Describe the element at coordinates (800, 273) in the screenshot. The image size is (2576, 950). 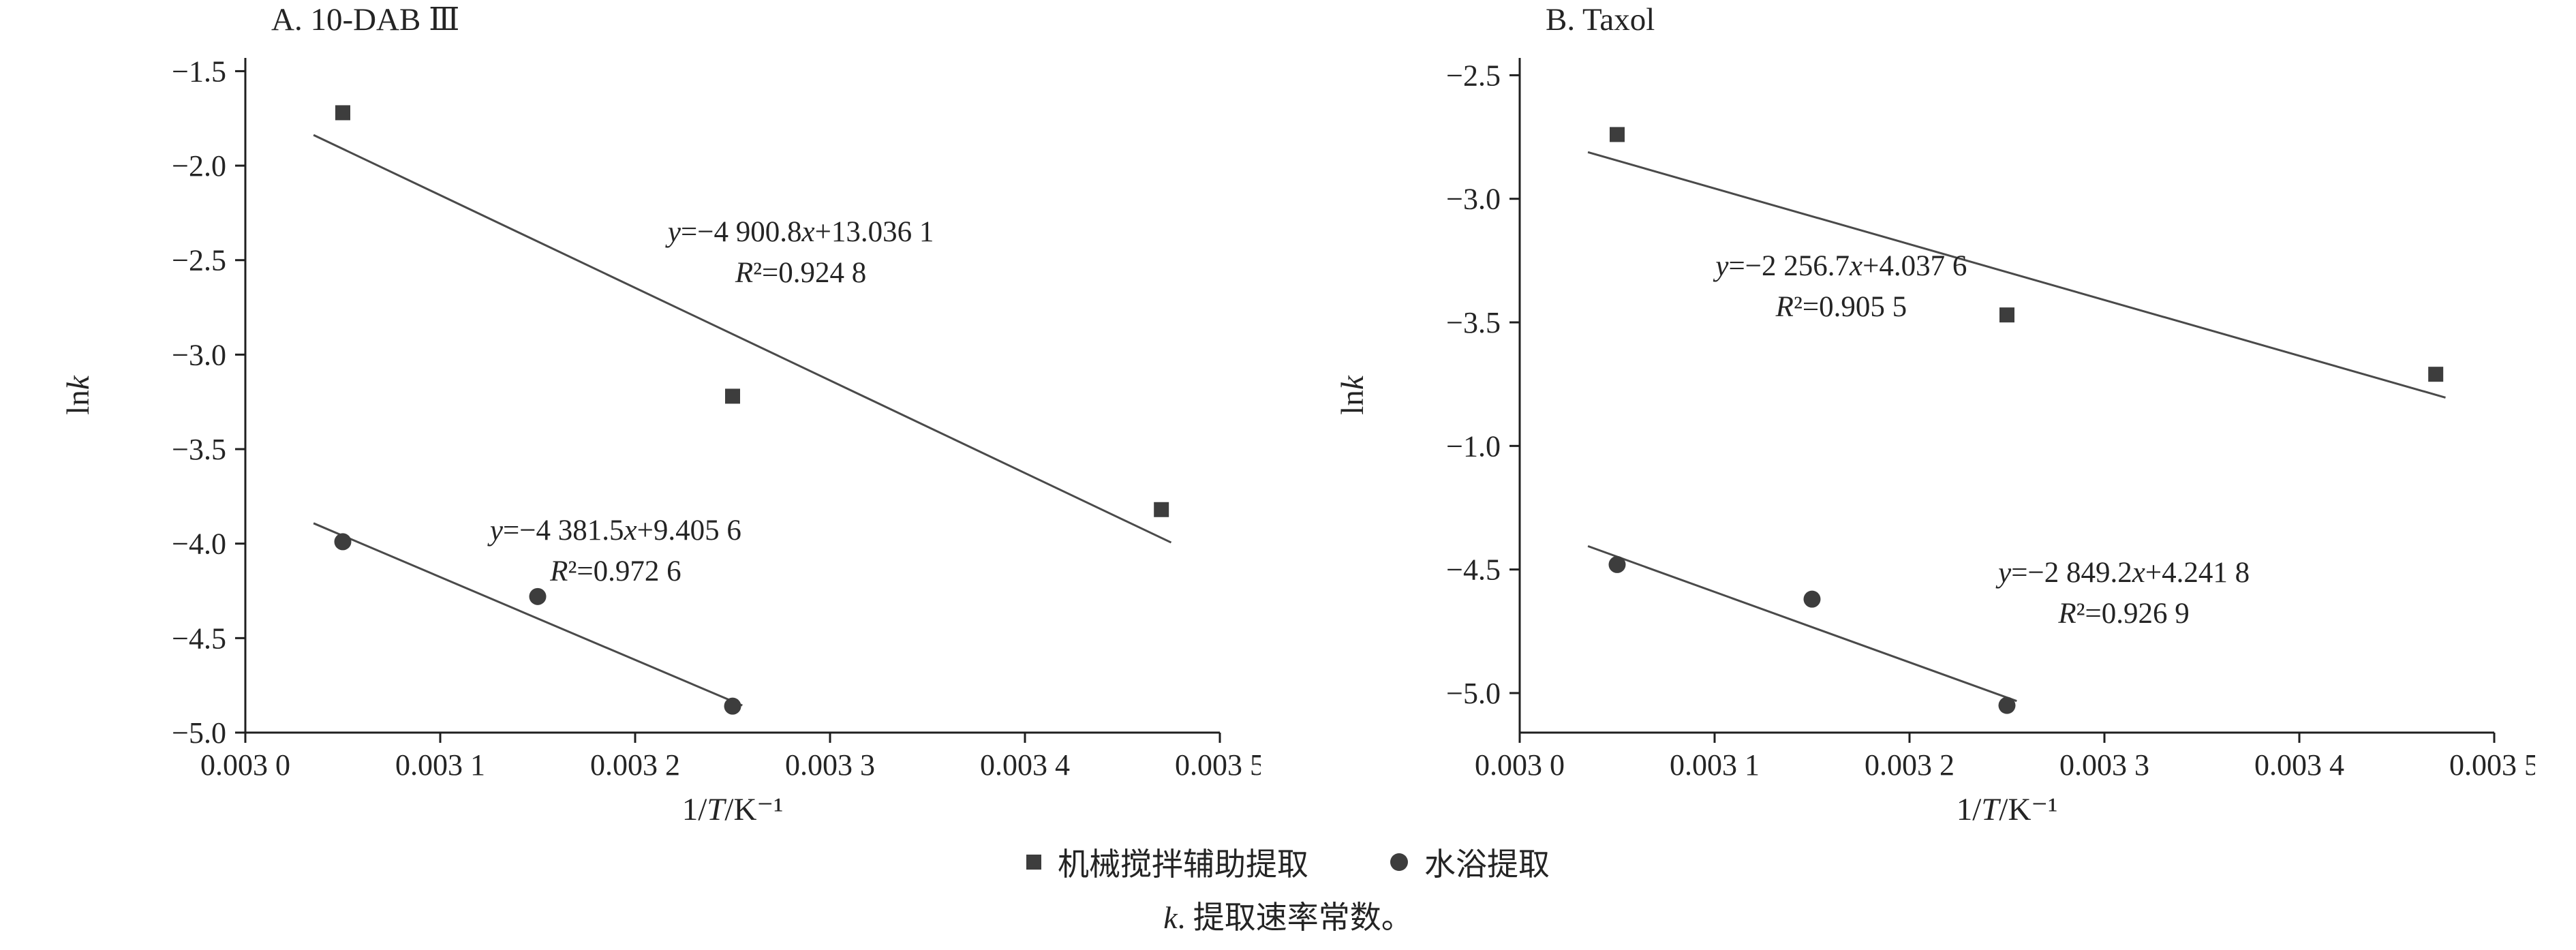
I see `fit-r-squared: R²=0.924 8` at that location.